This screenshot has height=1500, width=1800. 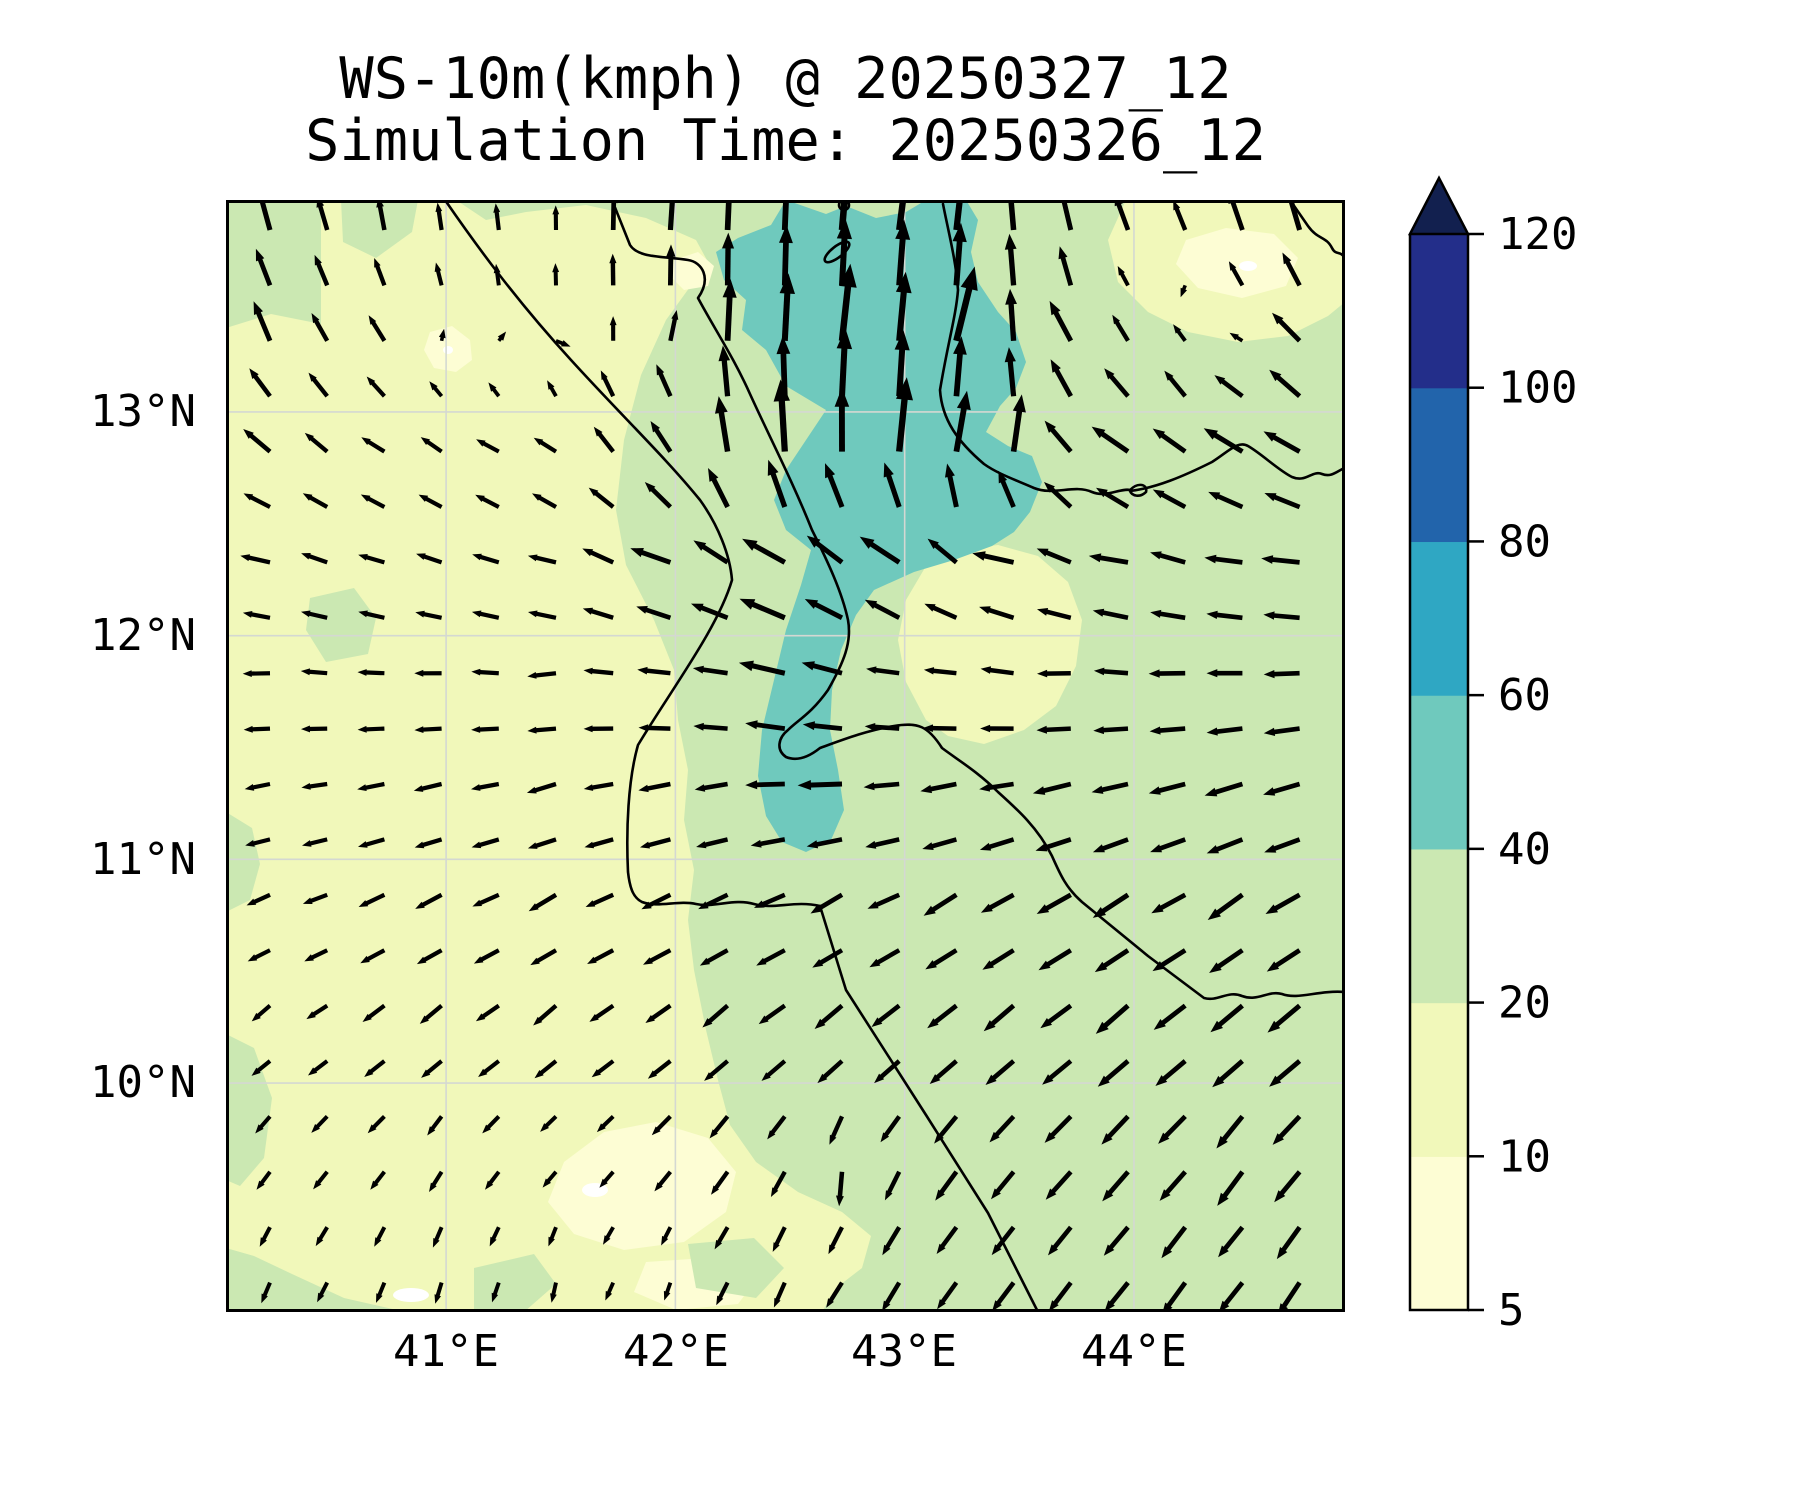 I want to click on figure-title: WS-10m(kmph) @ 20250327_12, so click(x=785, y=79).